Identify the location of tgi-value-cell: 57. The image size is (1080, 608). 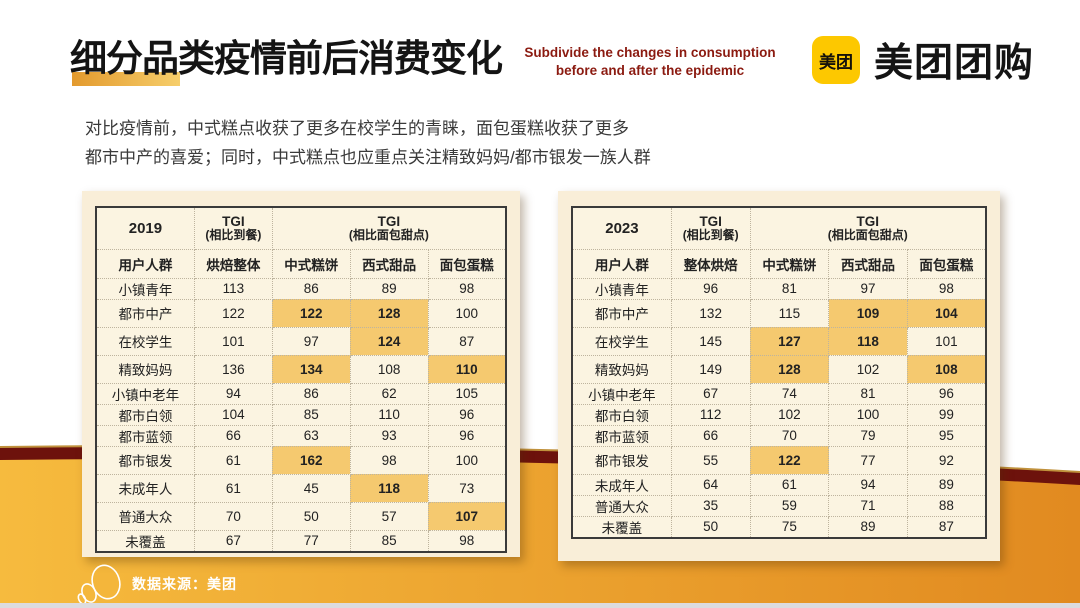
(389, 516).